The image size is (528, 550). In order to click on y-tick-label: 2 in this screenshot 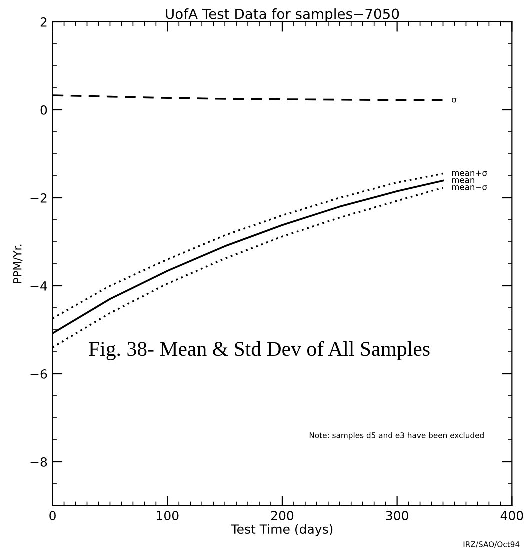, I will do `click(43, 22)`.